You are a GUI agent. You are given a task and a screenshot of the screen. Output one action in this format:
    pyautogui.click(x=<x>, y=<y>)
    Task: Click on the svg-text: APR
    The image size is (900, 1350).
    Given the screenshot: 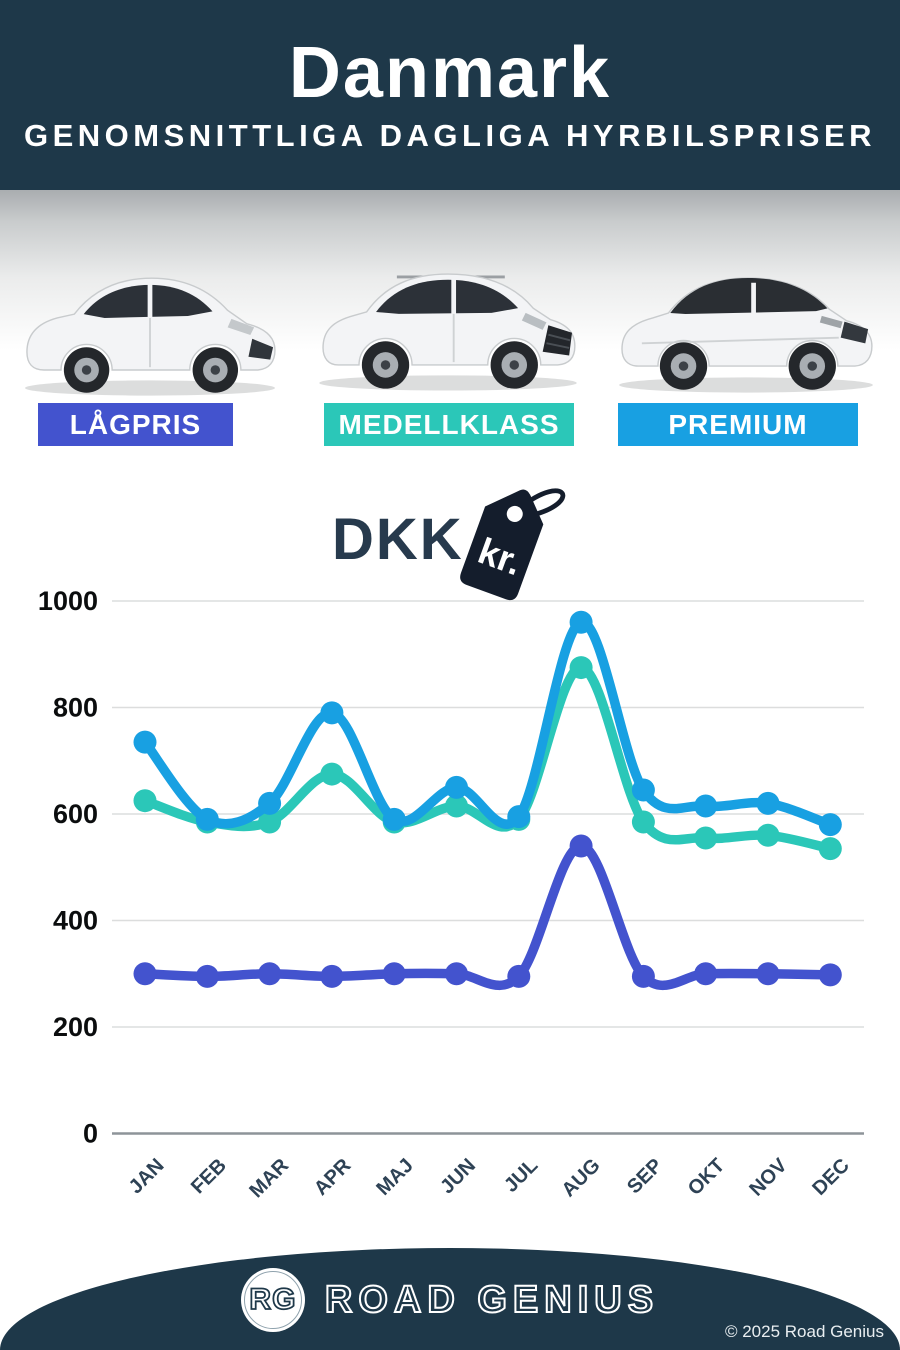 What is the action you would take?
    pyautogui.click(x=333, y=1177)
    